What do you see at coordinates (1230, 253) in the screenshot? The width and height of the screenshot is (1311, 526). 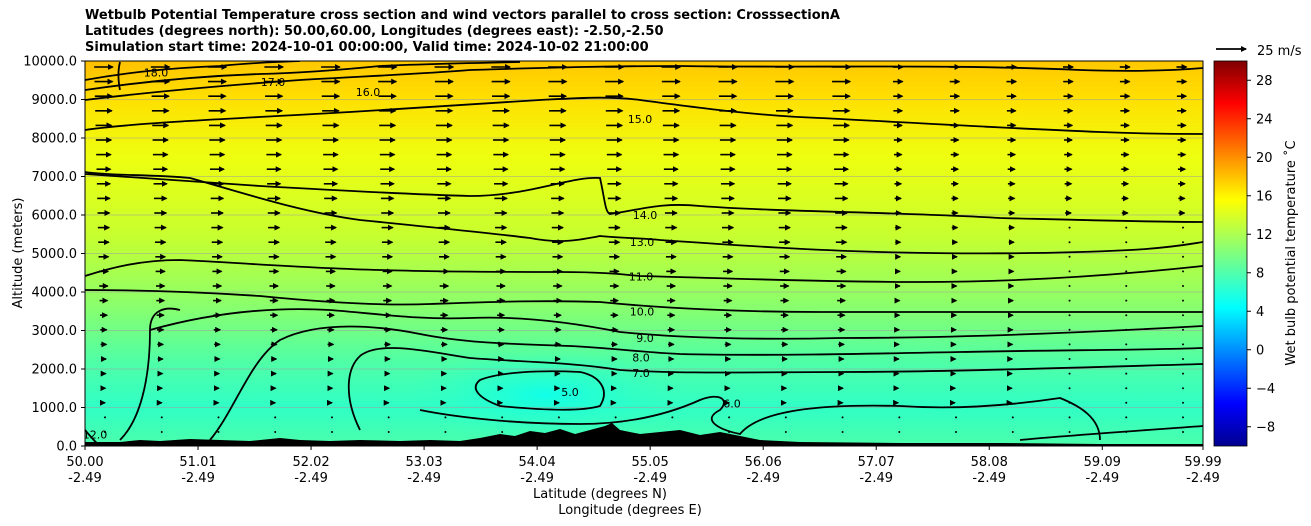 I see `colorbar-gradient` at bounding box center [1230, 253].